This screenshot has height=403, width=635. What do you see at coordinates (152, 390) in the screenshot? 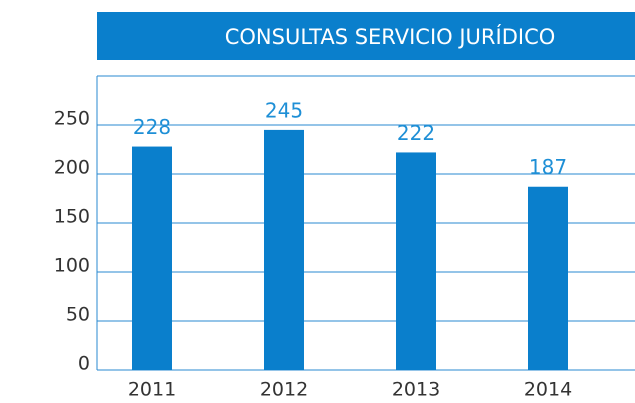
I see `x-tick-label: 2011` at bounding box center [152, 390].